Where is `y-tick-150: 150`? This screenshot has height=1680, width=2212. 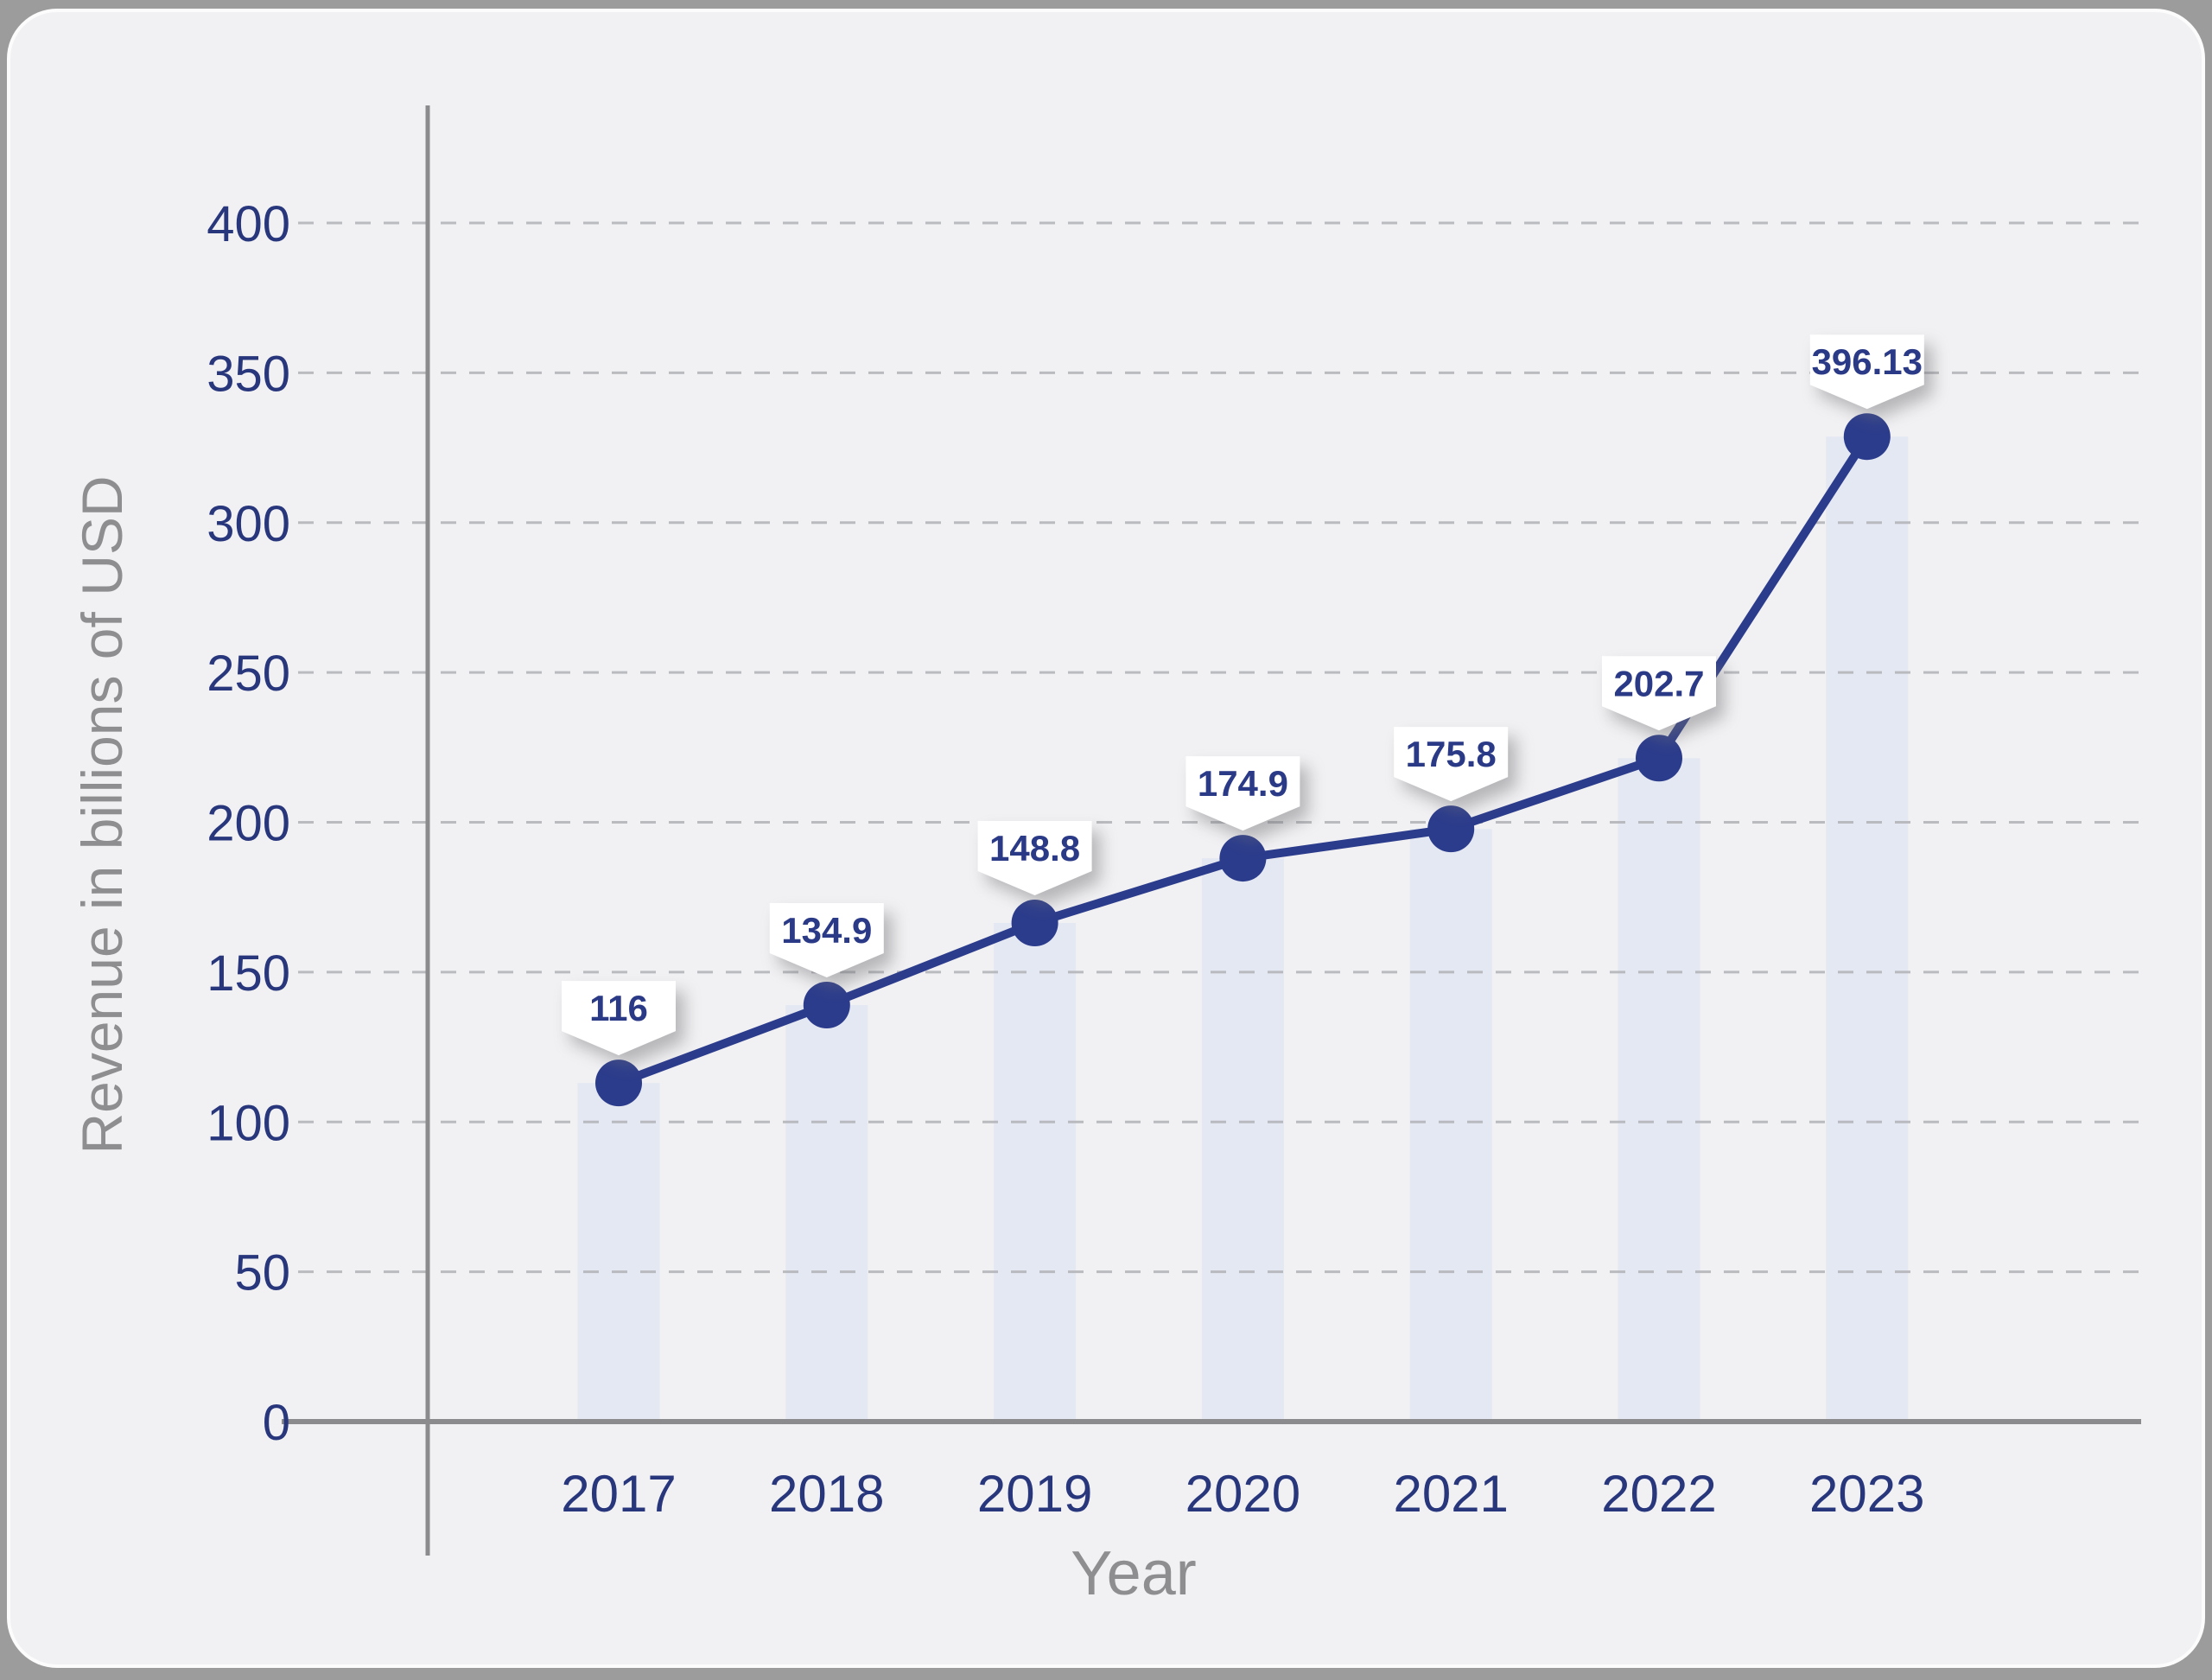 y-tick-150: 150 is located at coordinates (248, 973).